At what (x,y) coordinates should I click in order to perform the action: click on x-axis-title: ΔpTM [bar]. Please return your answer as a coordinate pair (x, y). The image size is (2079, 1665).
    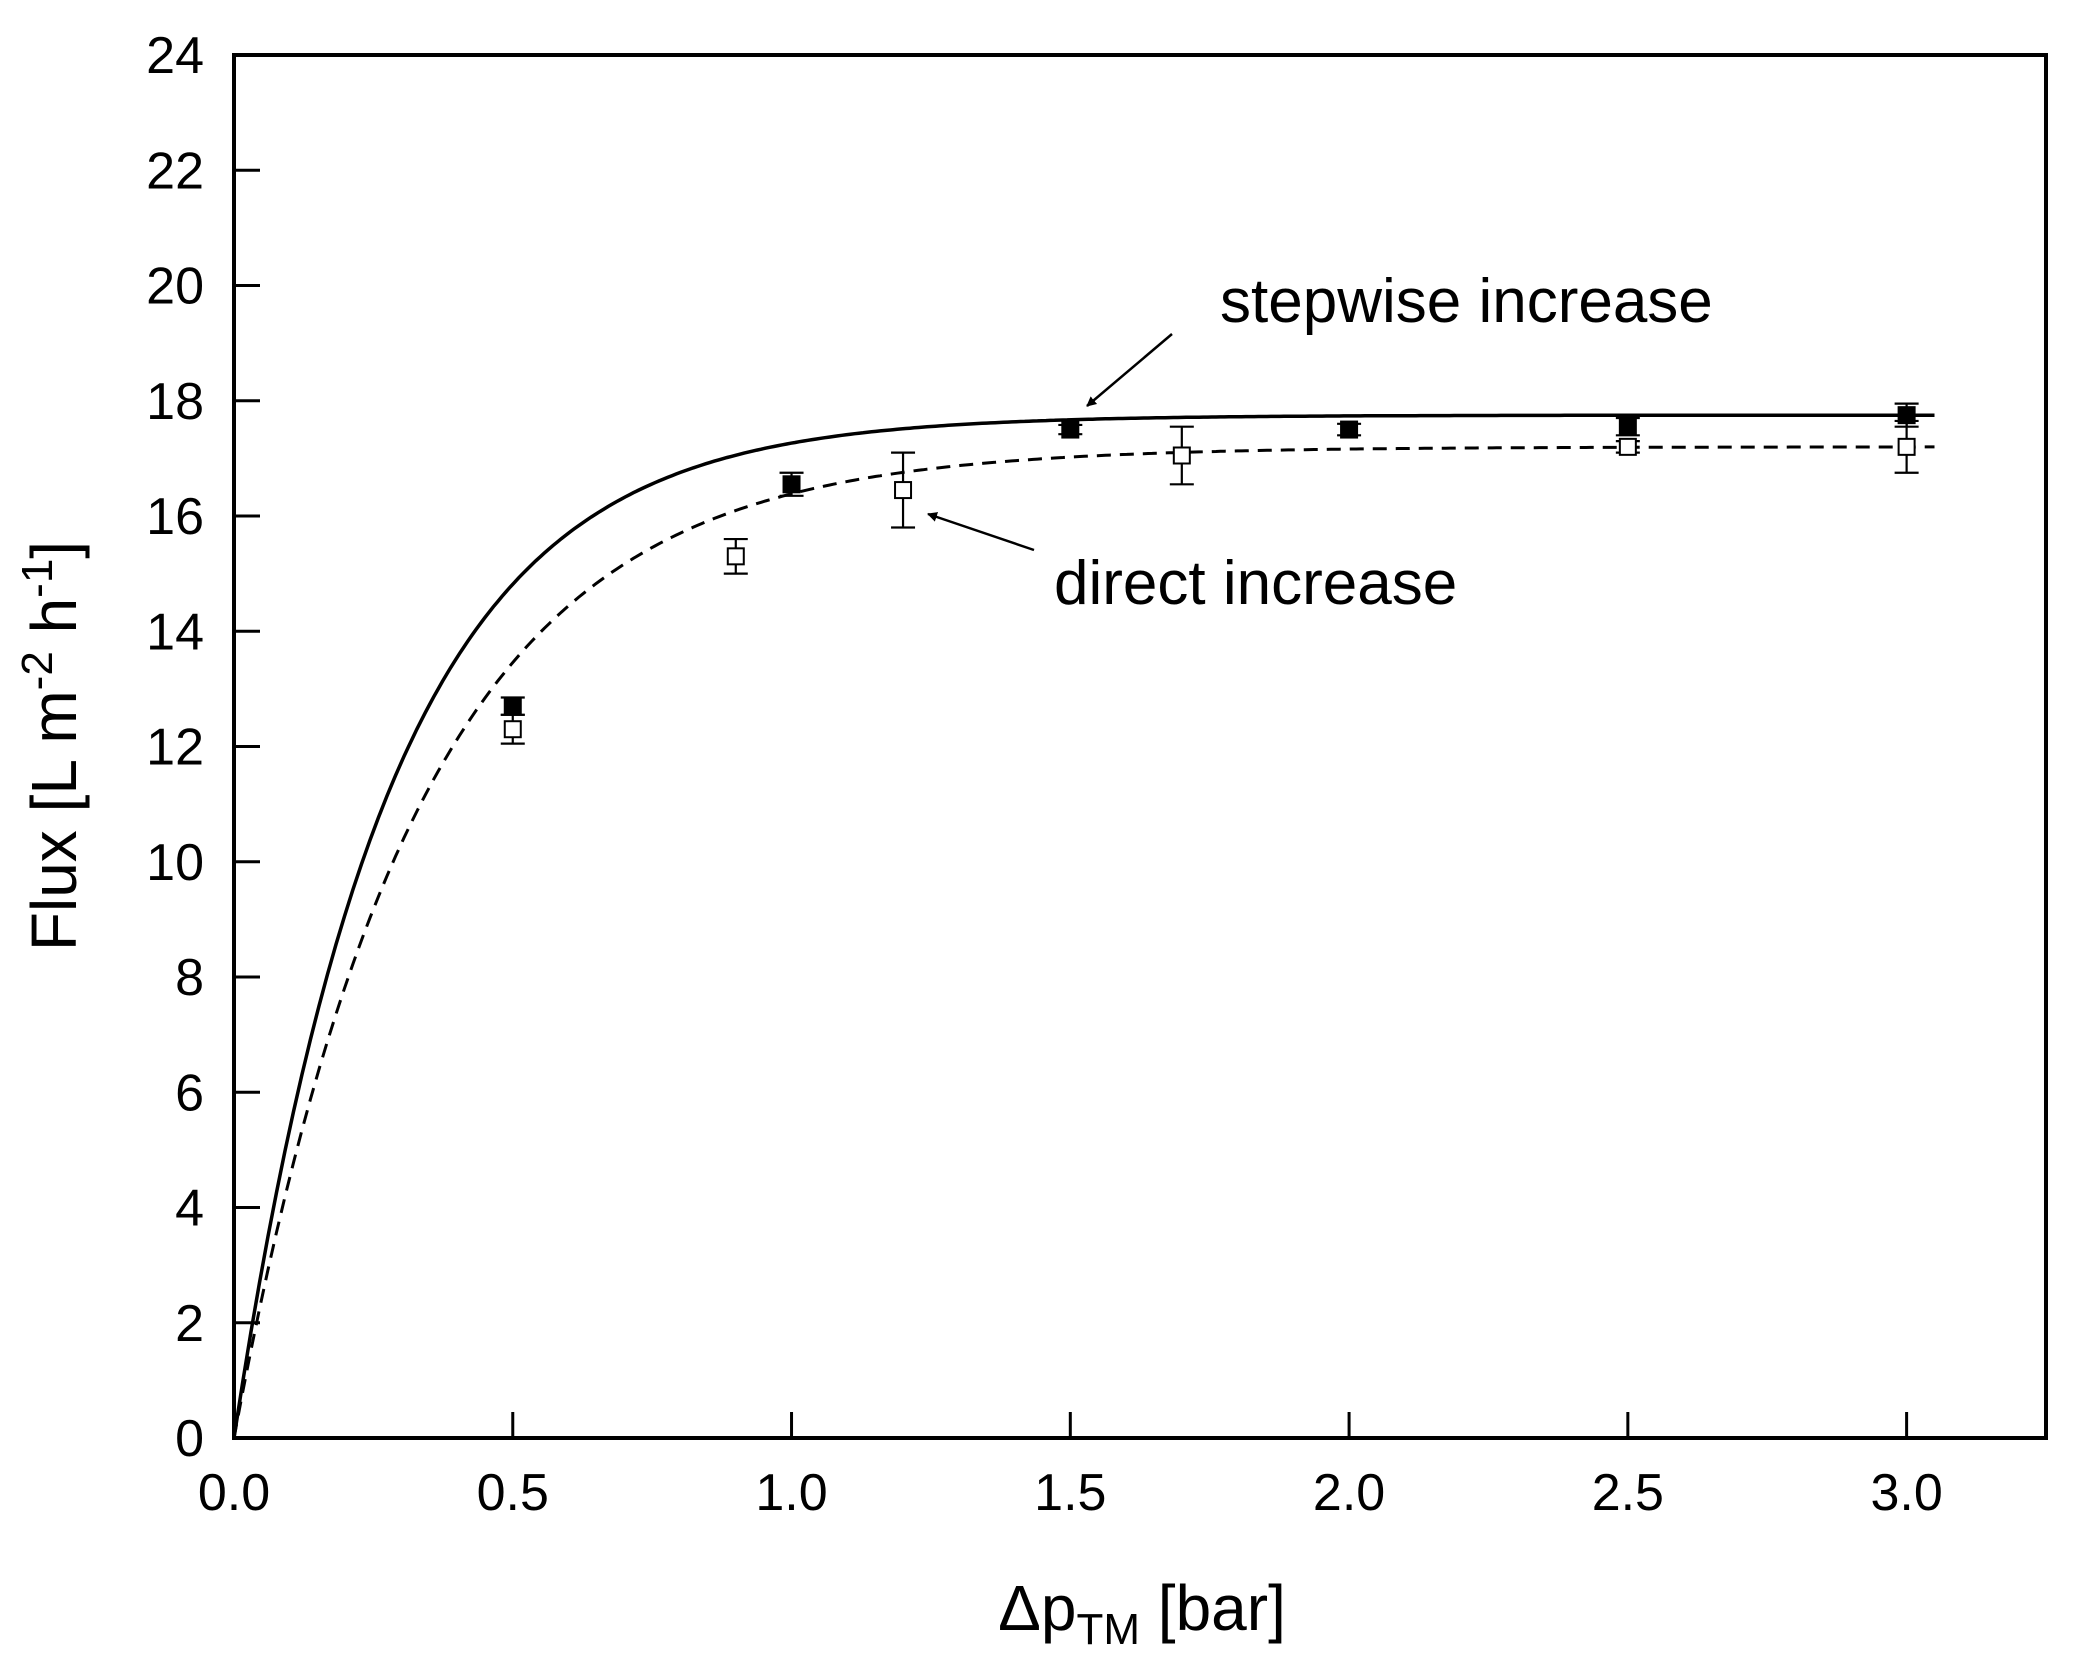
    Looking at the image, I should click on (1142, 1613).